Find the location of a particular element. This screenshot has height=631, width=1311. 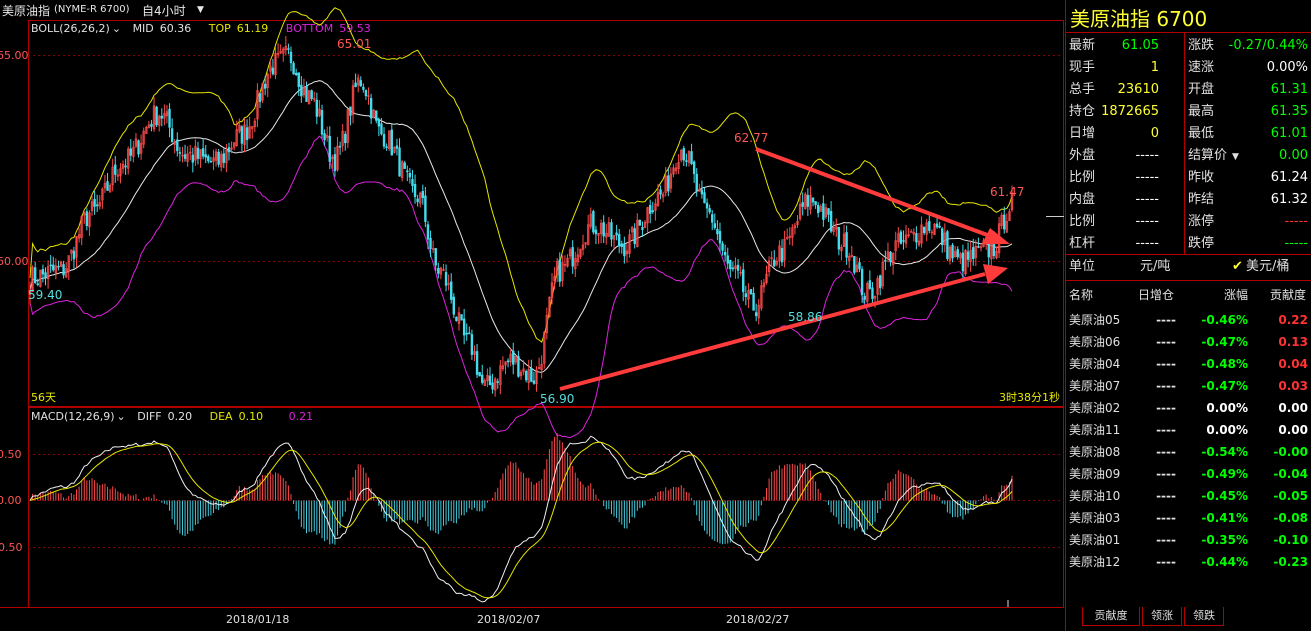

lower-arrow-head is located at coordinates (995, 274).